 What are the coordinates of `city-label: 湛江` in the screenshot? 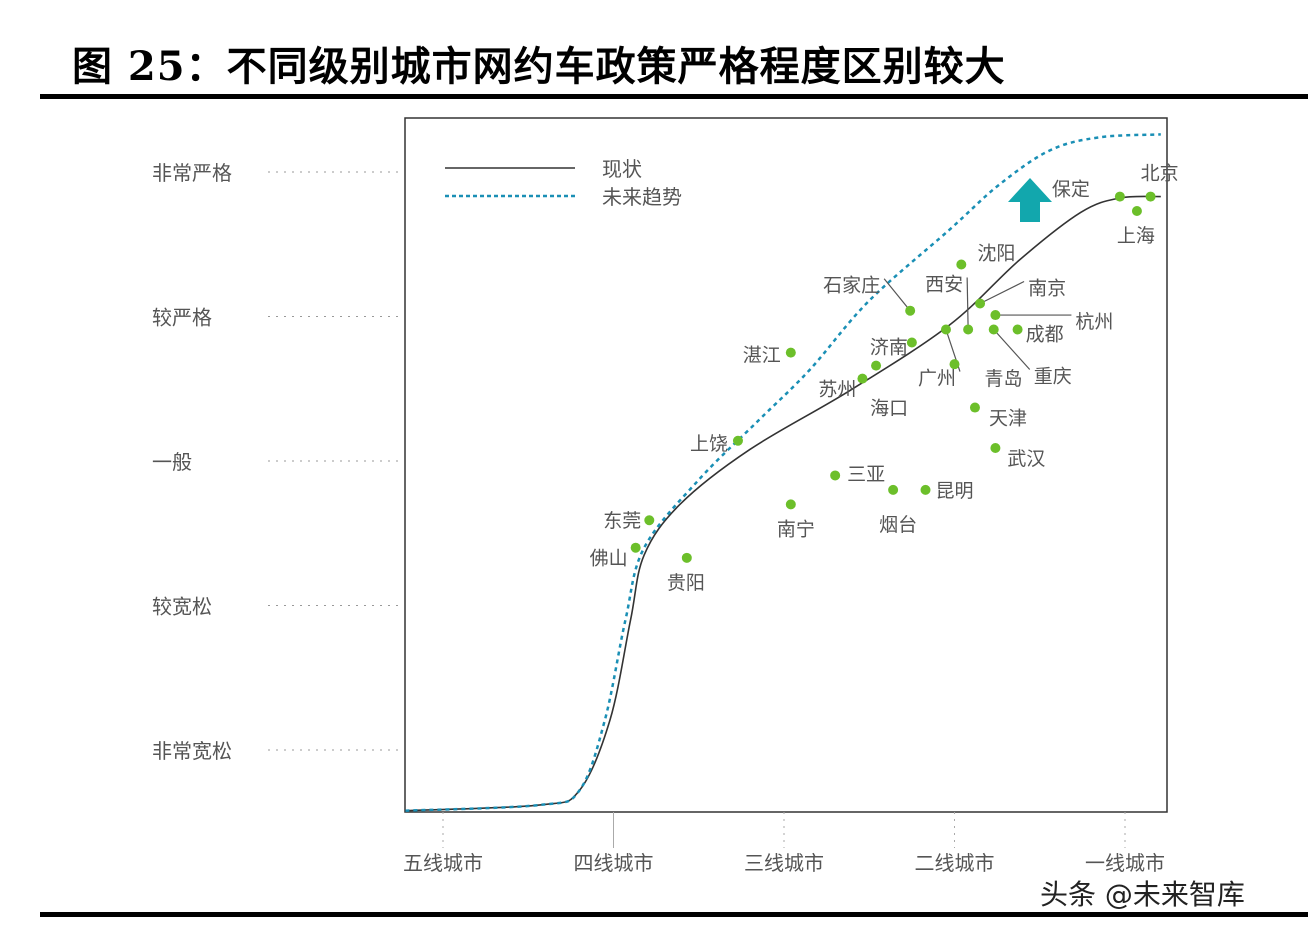 It's located at (762, 356).